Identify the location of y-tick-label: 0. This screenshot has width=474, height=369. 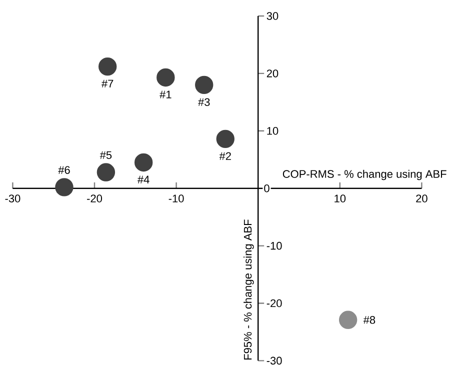
(267, 188).